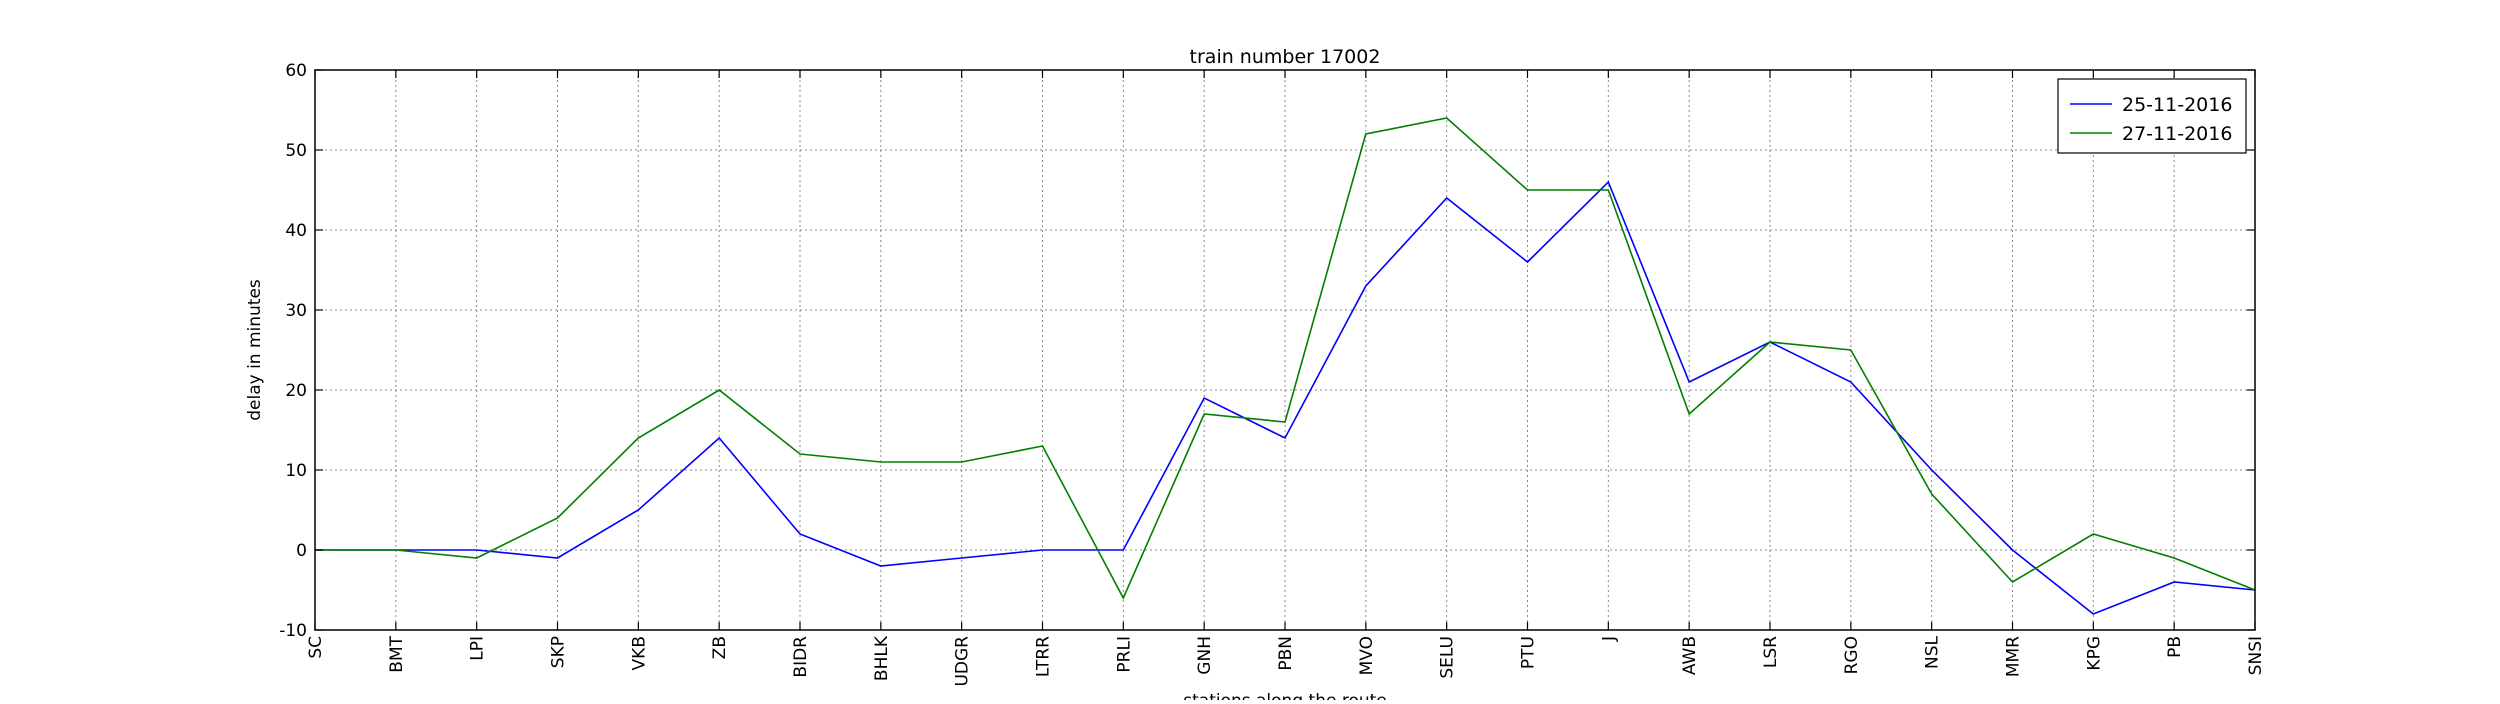 This screenshot has width=2500, height=704. What do you see at coordinates (296, 391) in the screenshot?
I see `y-tick-label: 20` at bounding box center [296, 391].